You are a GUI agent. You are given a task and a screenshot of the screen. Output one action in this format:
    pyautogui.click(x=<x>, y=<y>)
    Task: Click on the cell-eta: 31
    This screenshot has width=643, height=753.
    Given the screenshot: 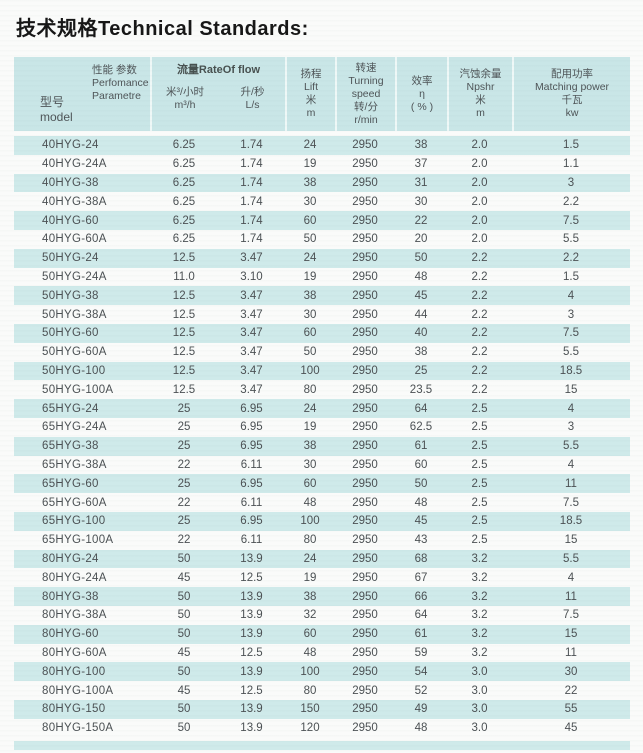 What is the action you would take?
    pyautogui.click(x=421, y=182)
    